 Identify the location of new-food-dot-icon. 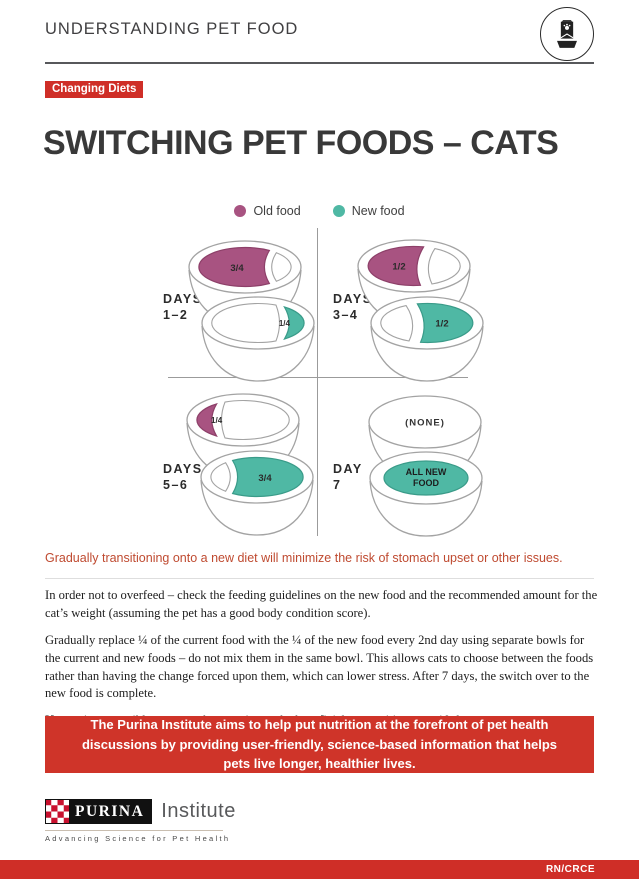
(338, 211).